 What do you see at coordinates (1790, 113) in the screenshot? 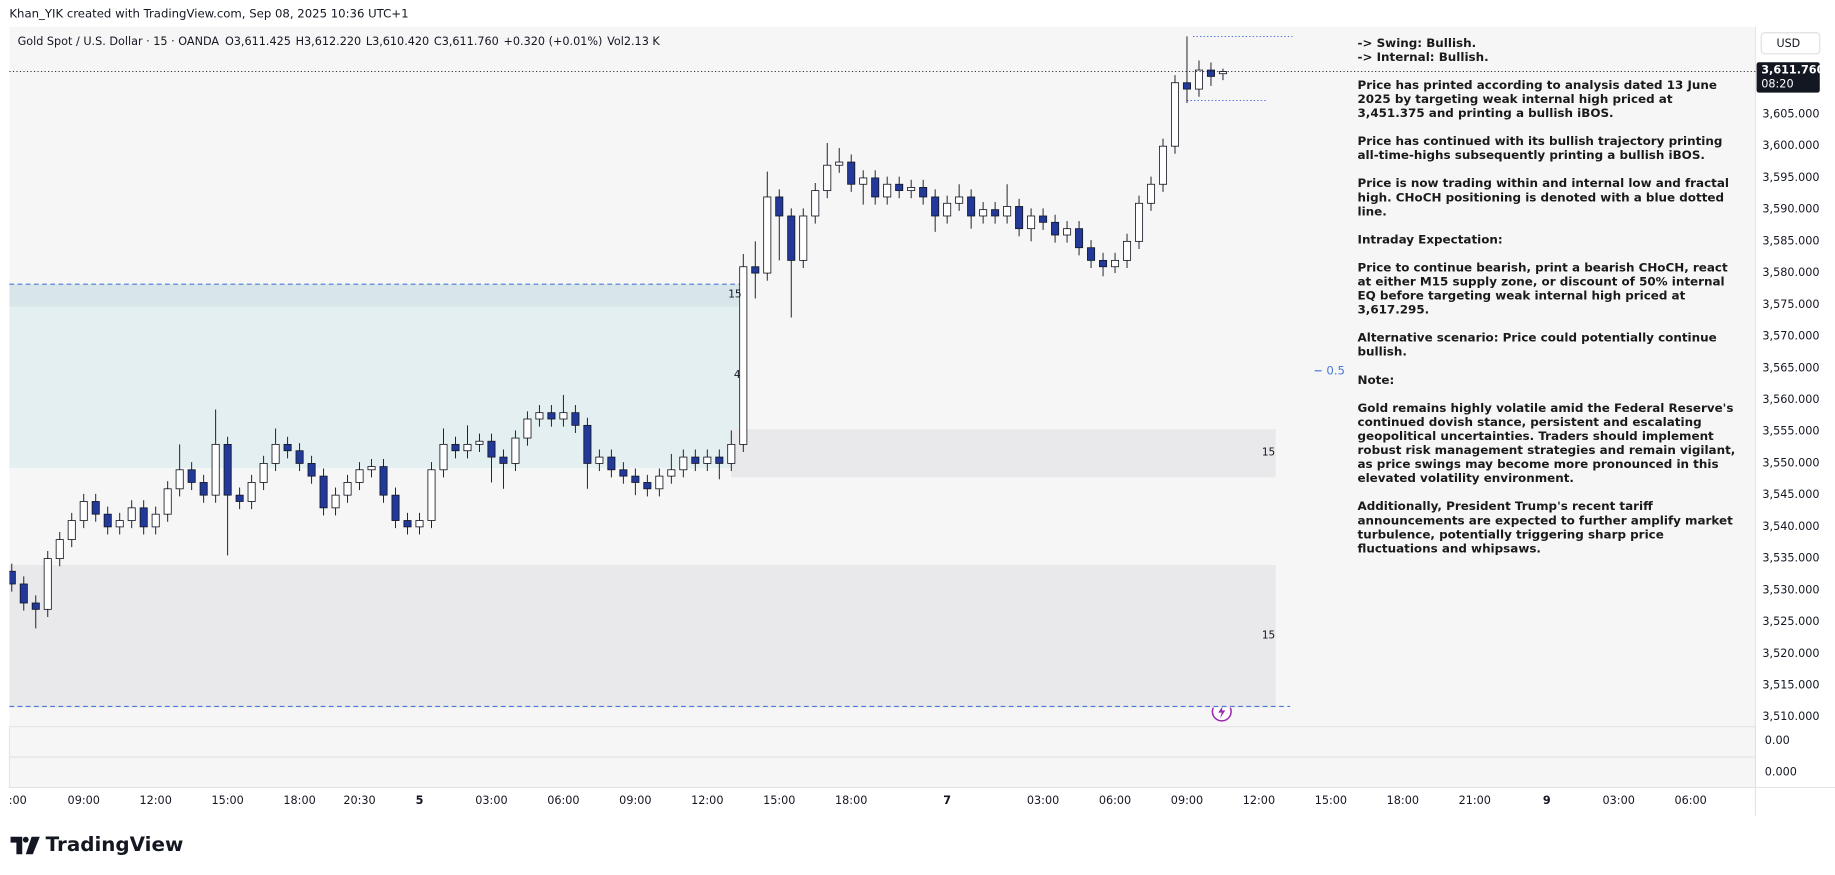
I see `y-tick-label: 3,605.000` at bounding box center [1790, 113].